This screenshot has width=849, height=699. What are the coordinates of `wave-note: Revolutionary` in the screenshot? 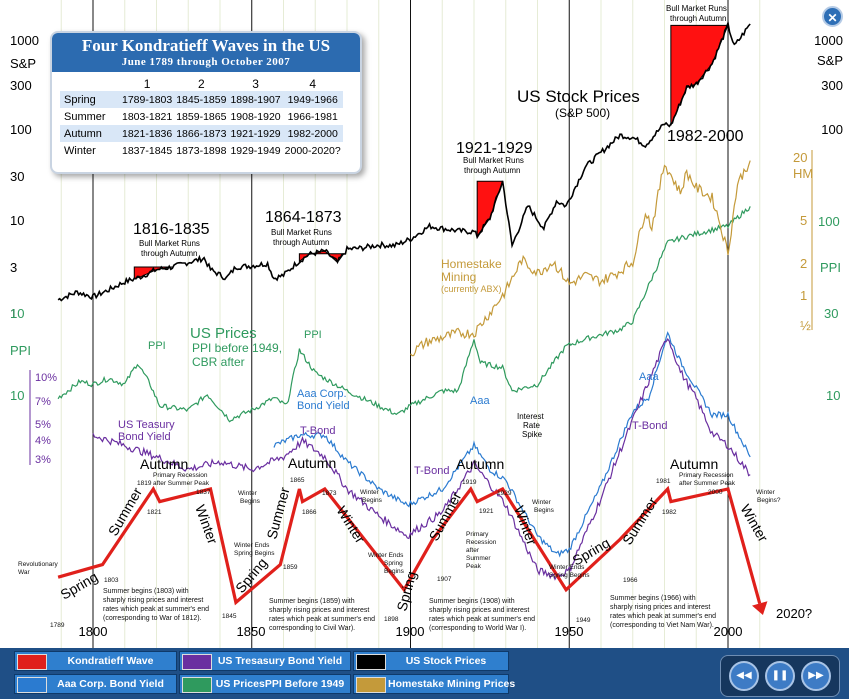 It's located at (38, 564).